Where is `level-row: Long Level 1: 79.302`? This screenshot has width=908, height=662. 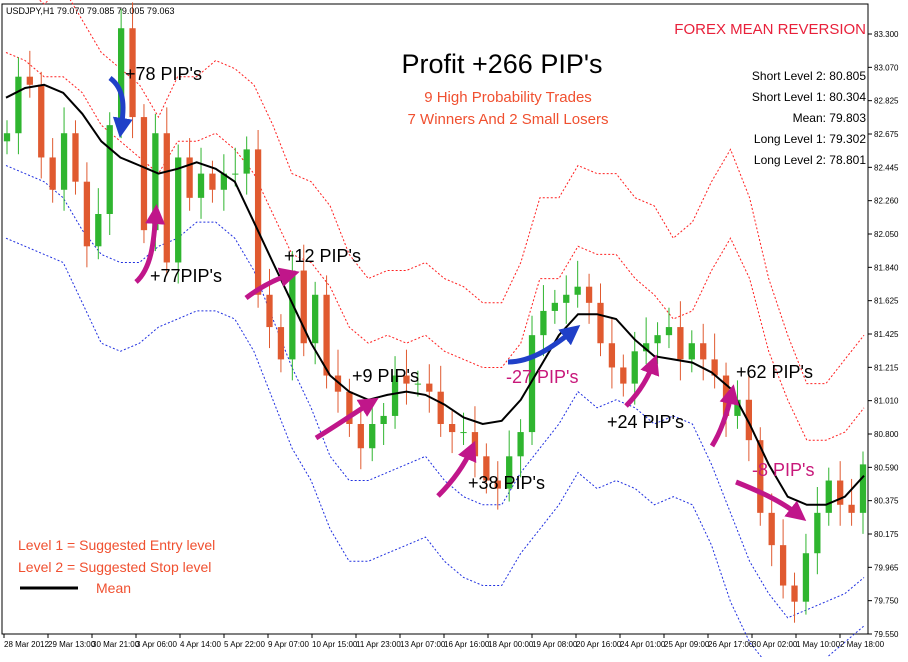
level-row: Long Level 1: 79.302 is located at coordinates (810, 139).